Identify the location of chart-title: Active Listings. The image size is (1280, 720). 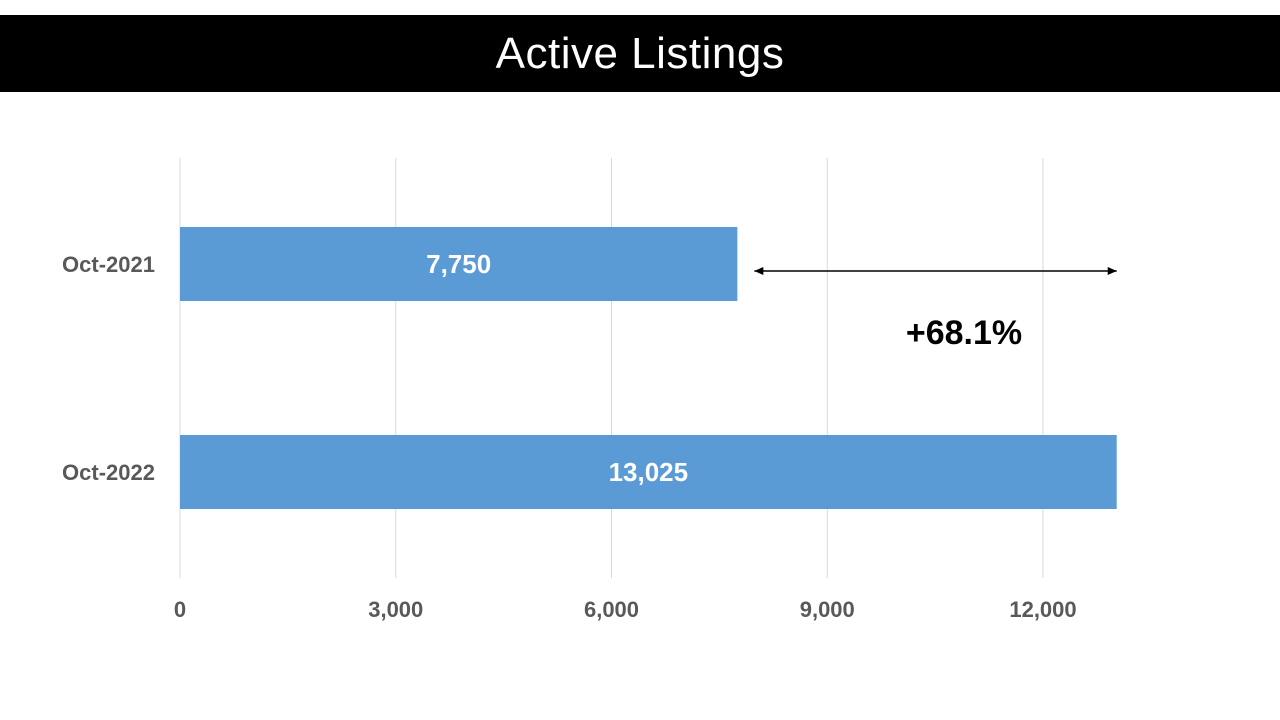
(640, 53).